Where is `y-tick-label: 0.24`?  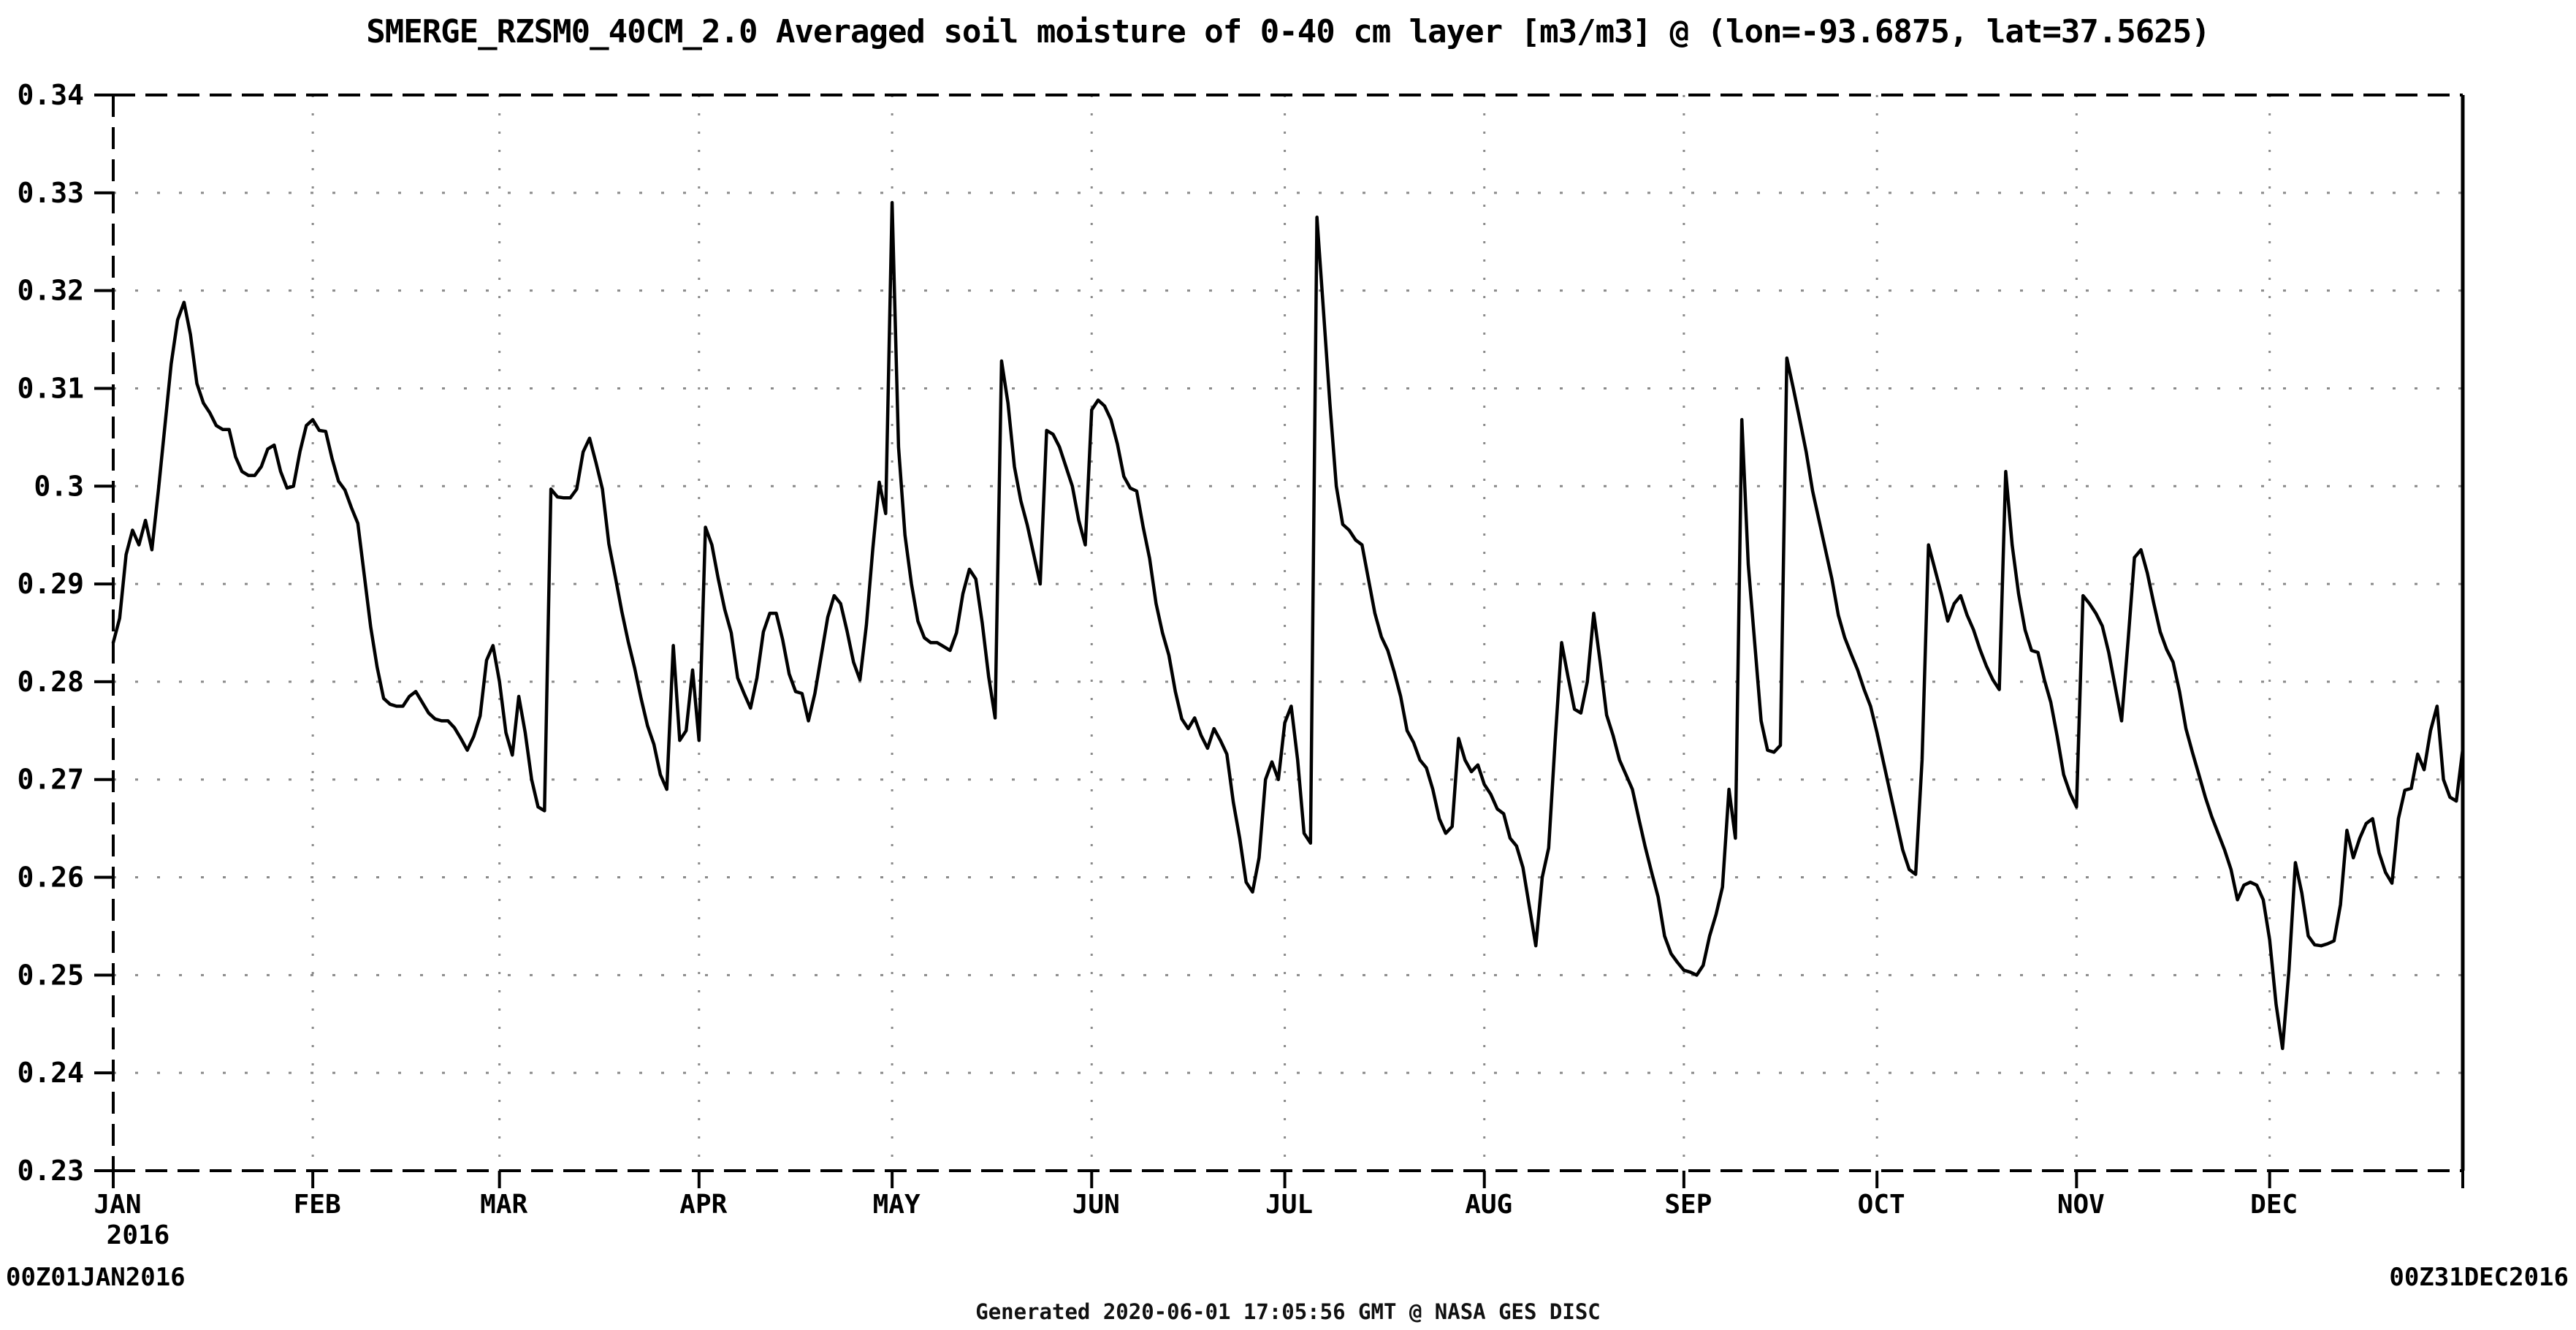 y-tick-label: 0.24 is located at coordinates (51, 1073).